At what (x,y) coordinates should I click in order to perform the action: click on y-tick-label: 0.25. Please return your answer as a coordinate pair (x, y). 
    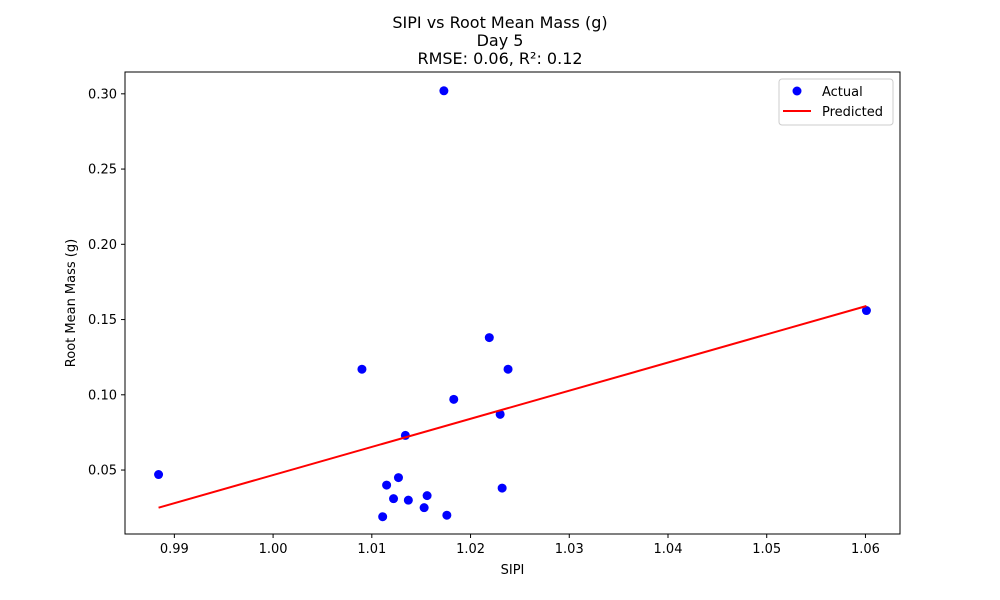
    Looking at the image, I should click on (102, 170).